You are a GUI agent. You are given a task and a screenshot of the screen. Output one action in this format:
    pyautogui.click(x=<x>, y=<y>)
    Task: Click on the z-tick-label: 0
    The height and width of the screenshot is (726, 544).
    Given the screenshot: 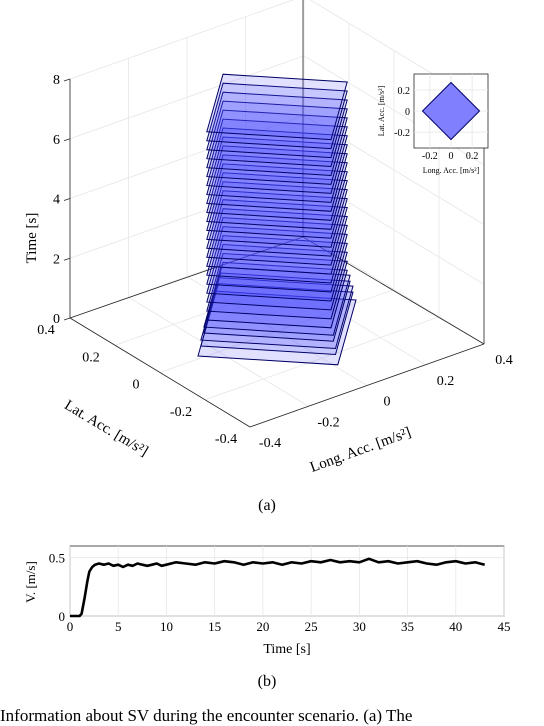 What is the action you would take?
    pyautogui.click(x=56, y=319)
    